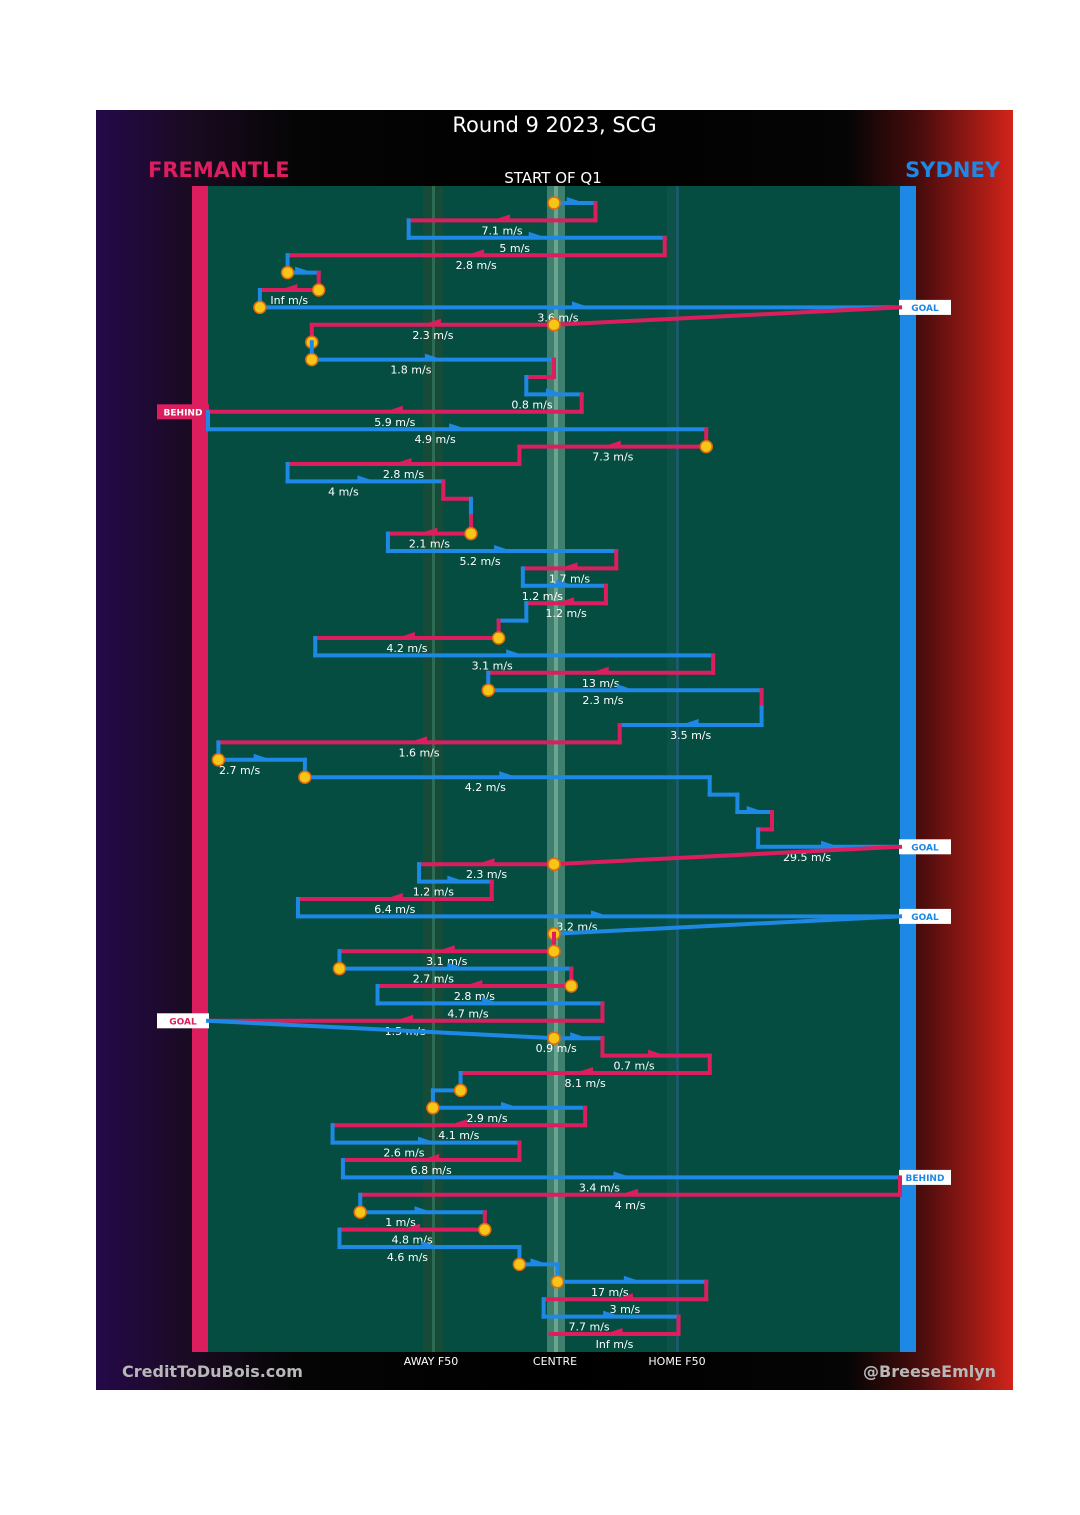  I want to click on speed-label: 7.7 m/s, so click(589, 1327).